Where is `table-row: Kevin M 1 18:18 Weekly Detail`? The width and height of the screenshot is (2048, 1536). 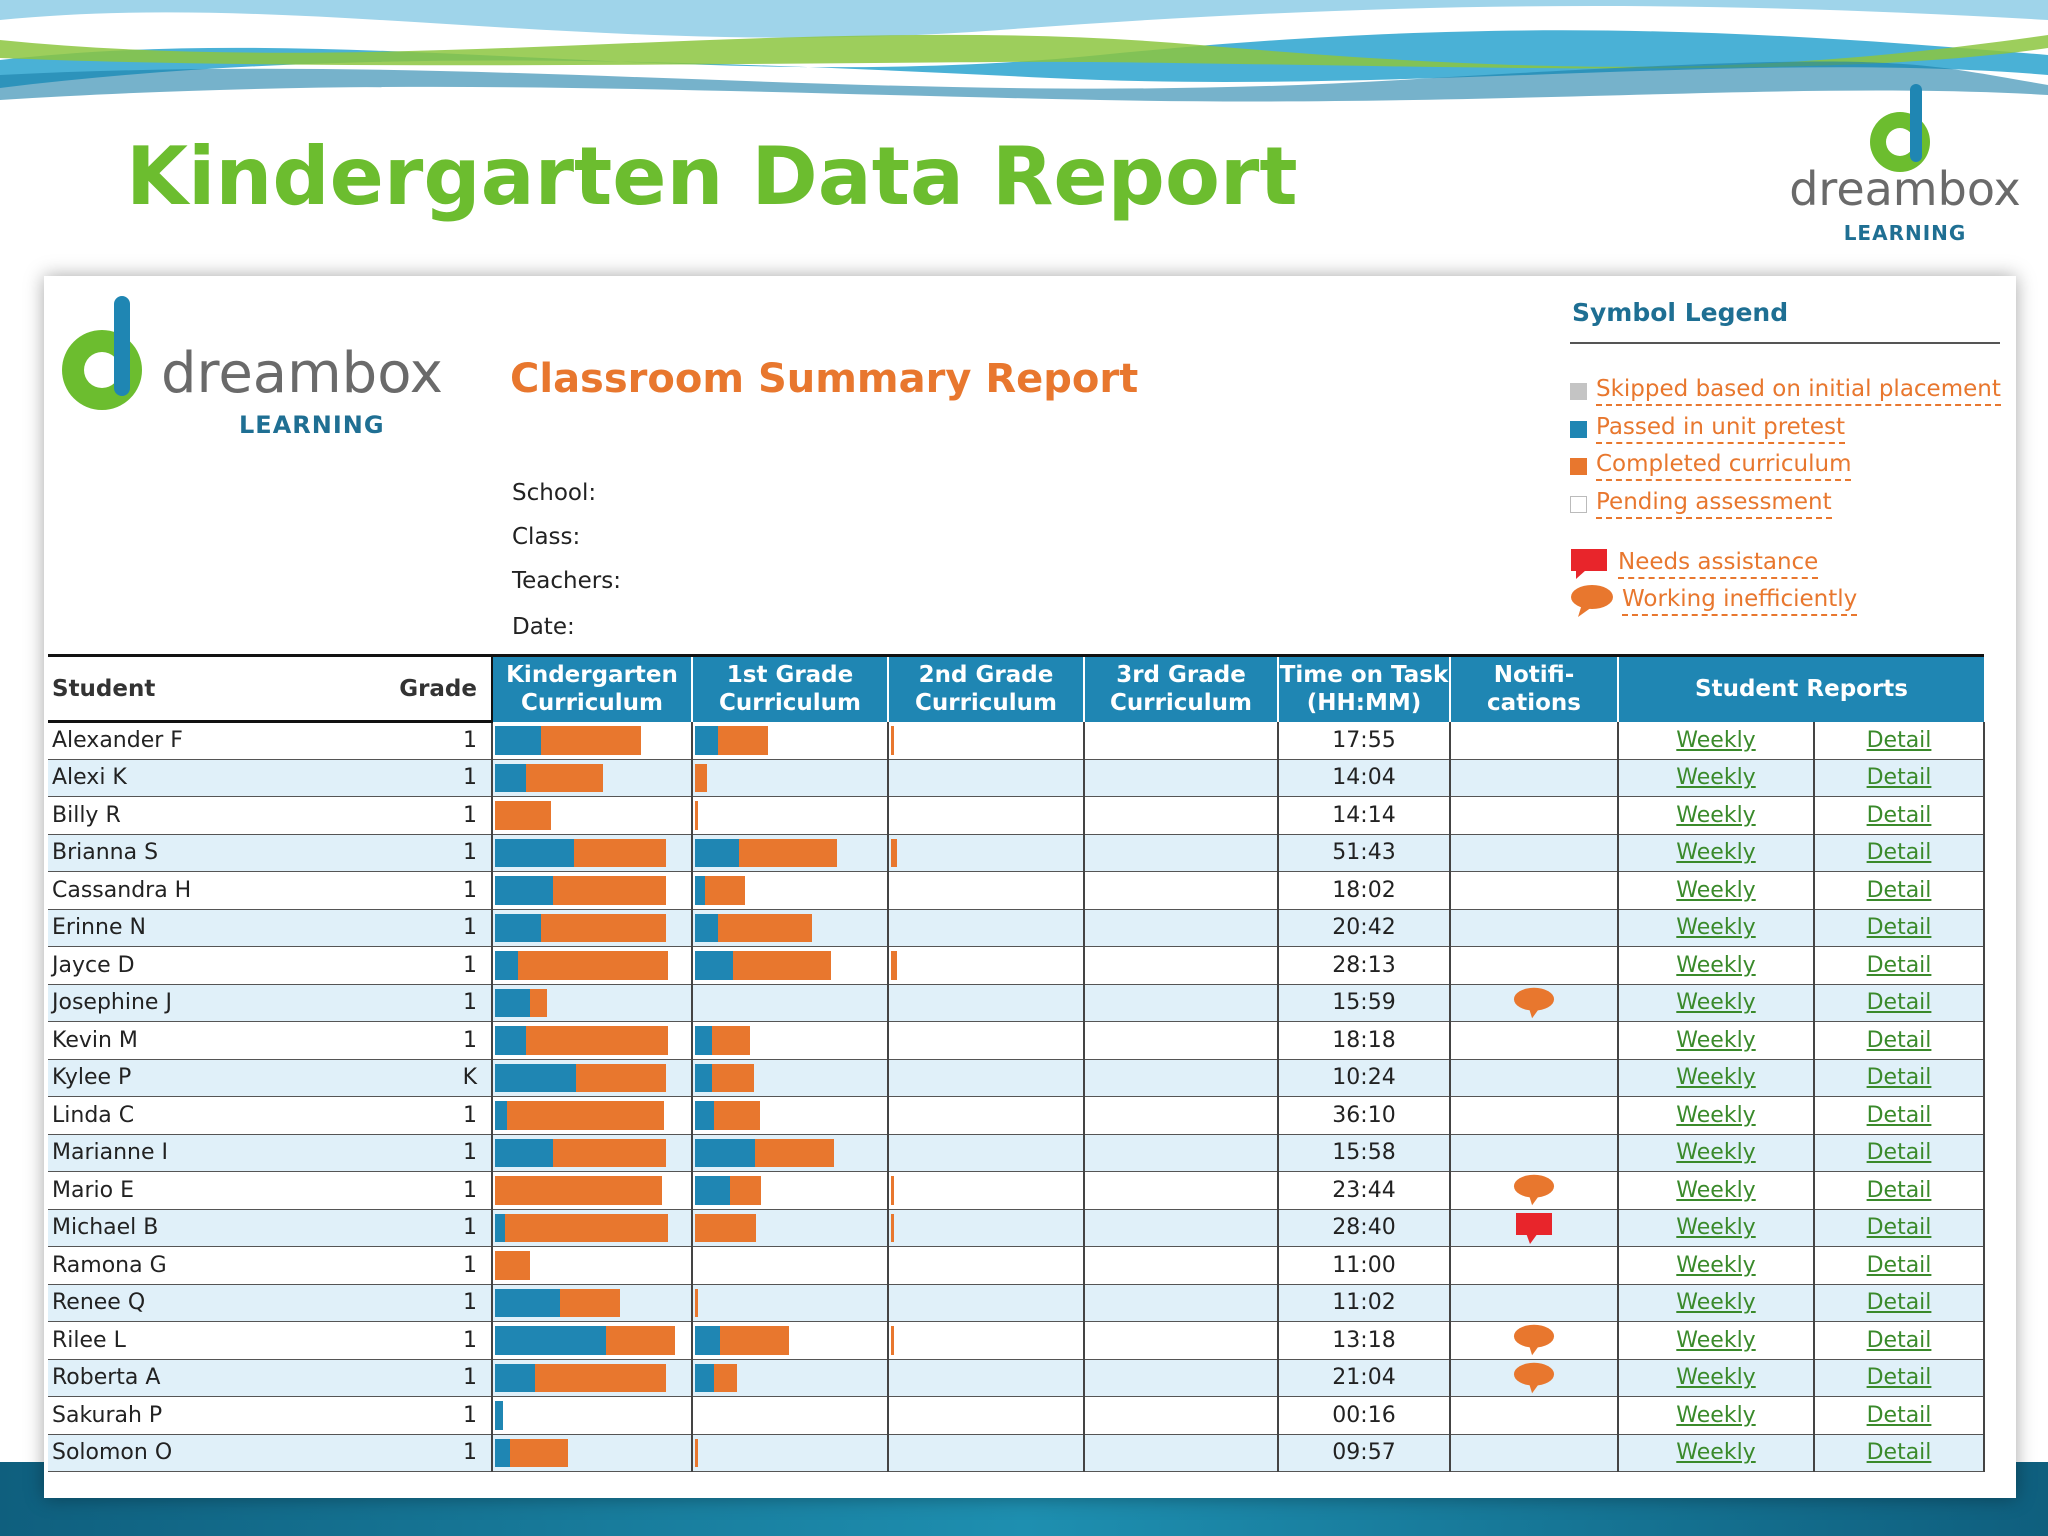
table-row: Kevin M 1 18:18 Weekly Detail is located at coordinates (1017, 1040).